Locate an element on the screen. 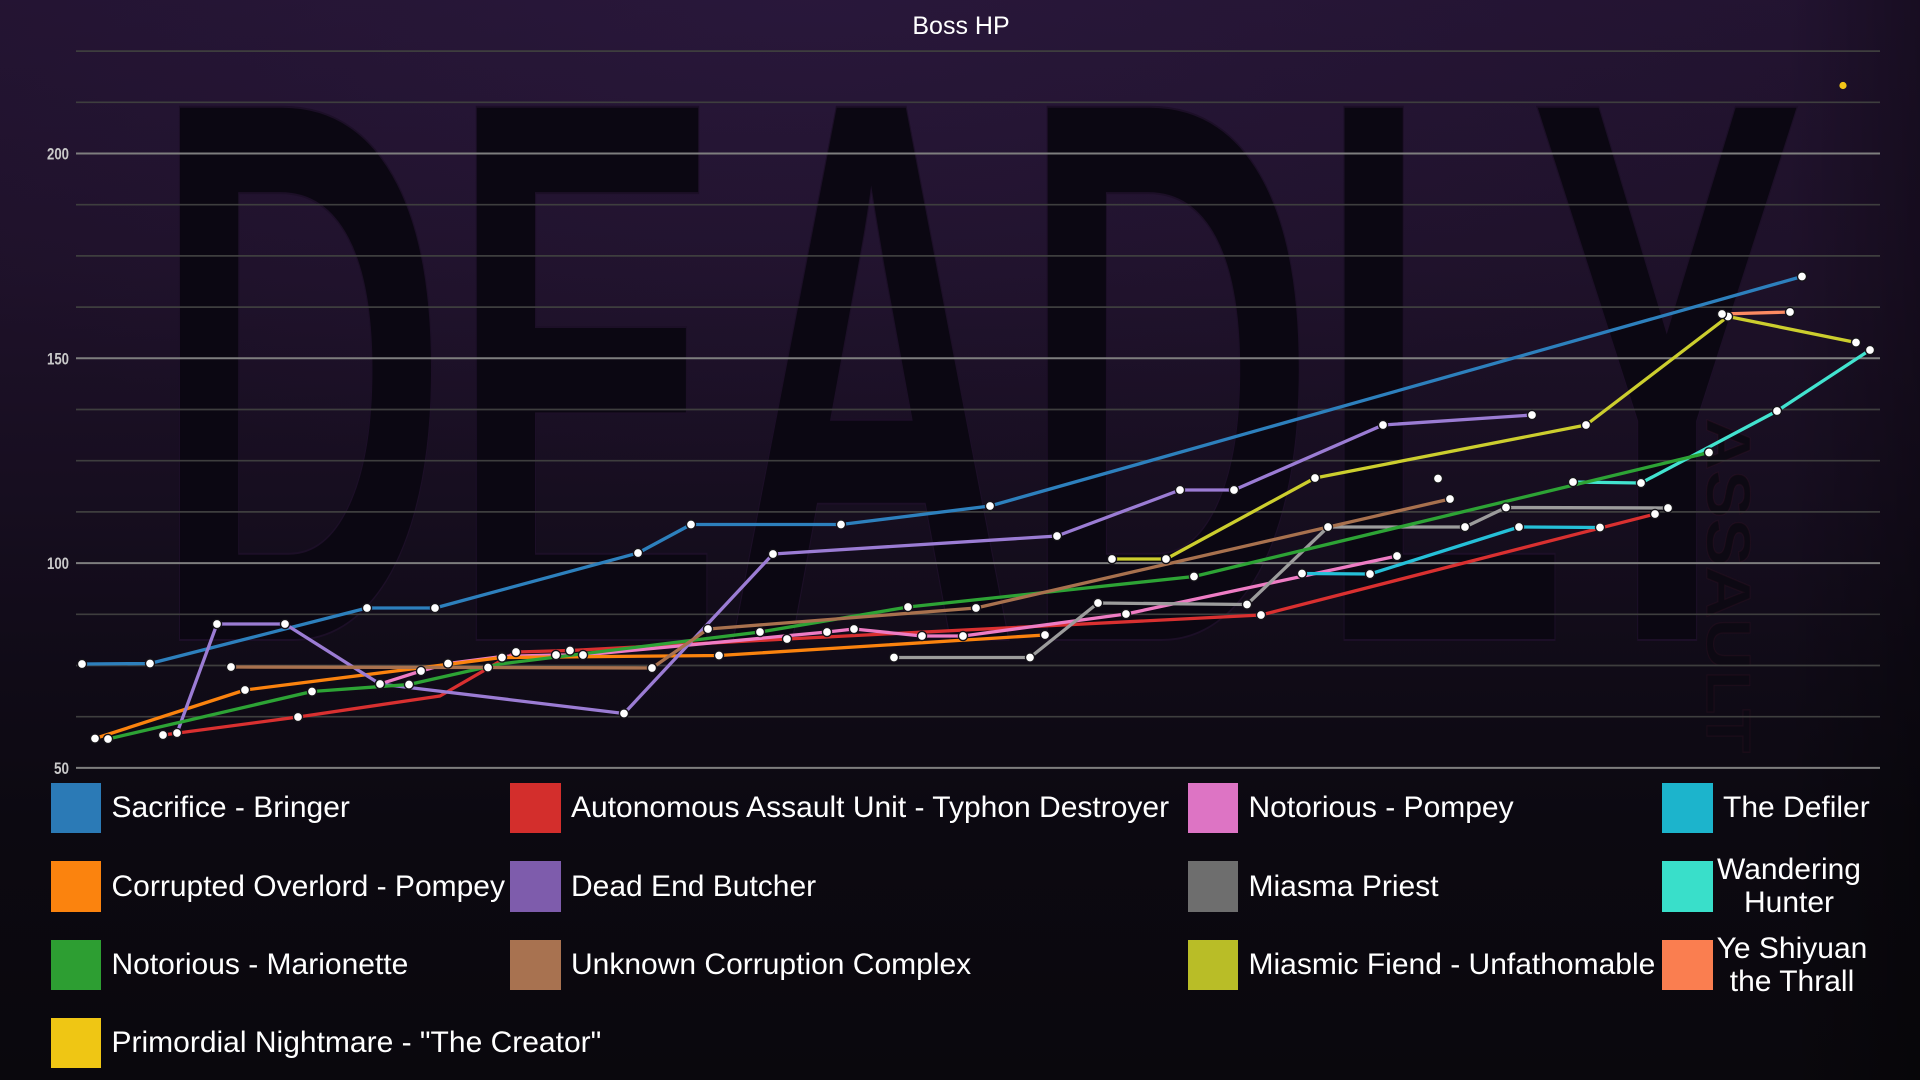 The image size is (1920, 1080). svg-text: 150 is located at coordinates (58, 358).